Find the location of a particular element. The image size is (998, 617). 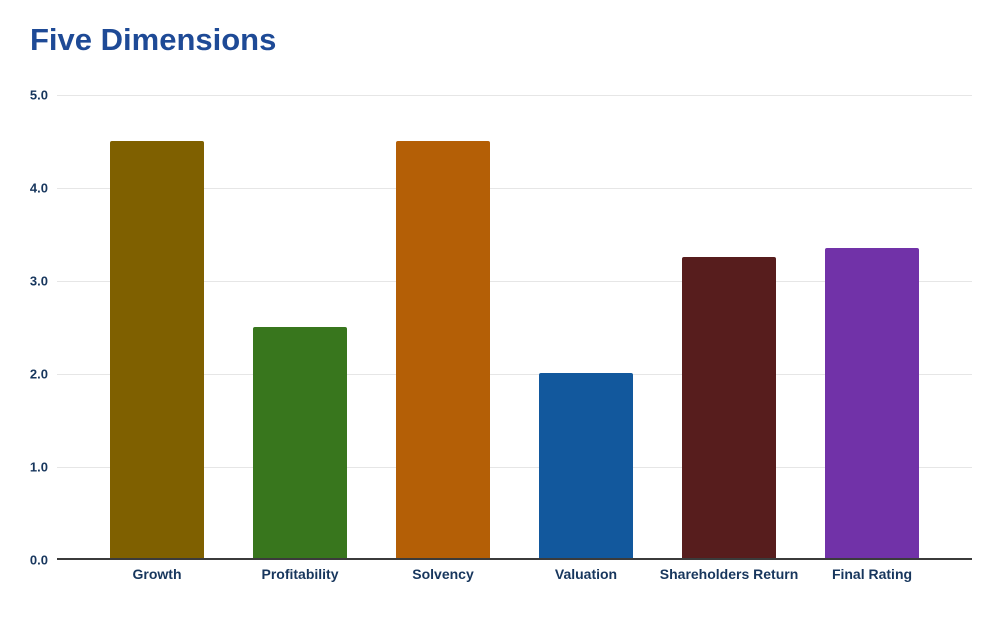

gridline-5.0 is located at coordinates (514, 95).